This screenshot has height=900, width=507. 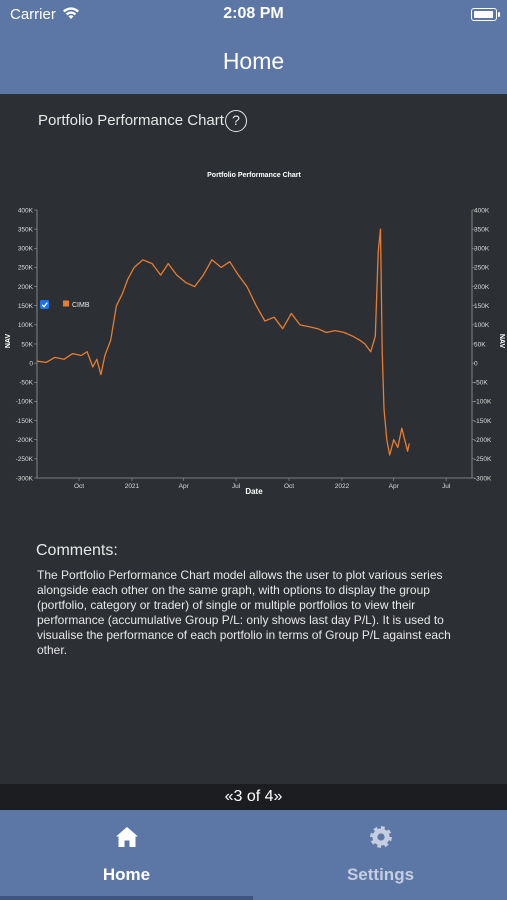 I want to click on y2-tick-label: 0, so click(x=476, y=363).